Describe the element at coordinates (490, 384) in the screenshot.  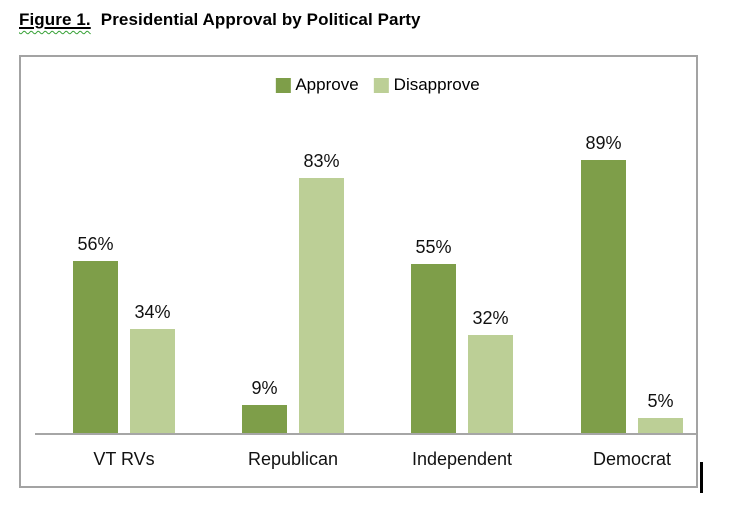
I see `bar-independent-disapprove` at that location.